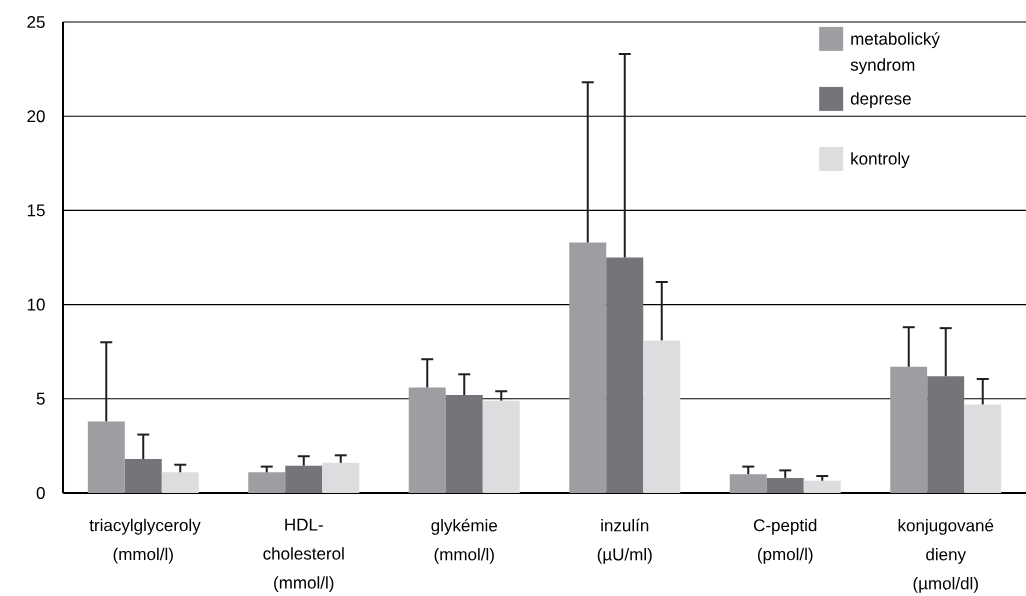 This screenshot has height=596, width=1026. Describe the element at coordinates (785, 541) in the screenshot. I see `x-tick-label: C-peptid (pmol/l)` at that location.